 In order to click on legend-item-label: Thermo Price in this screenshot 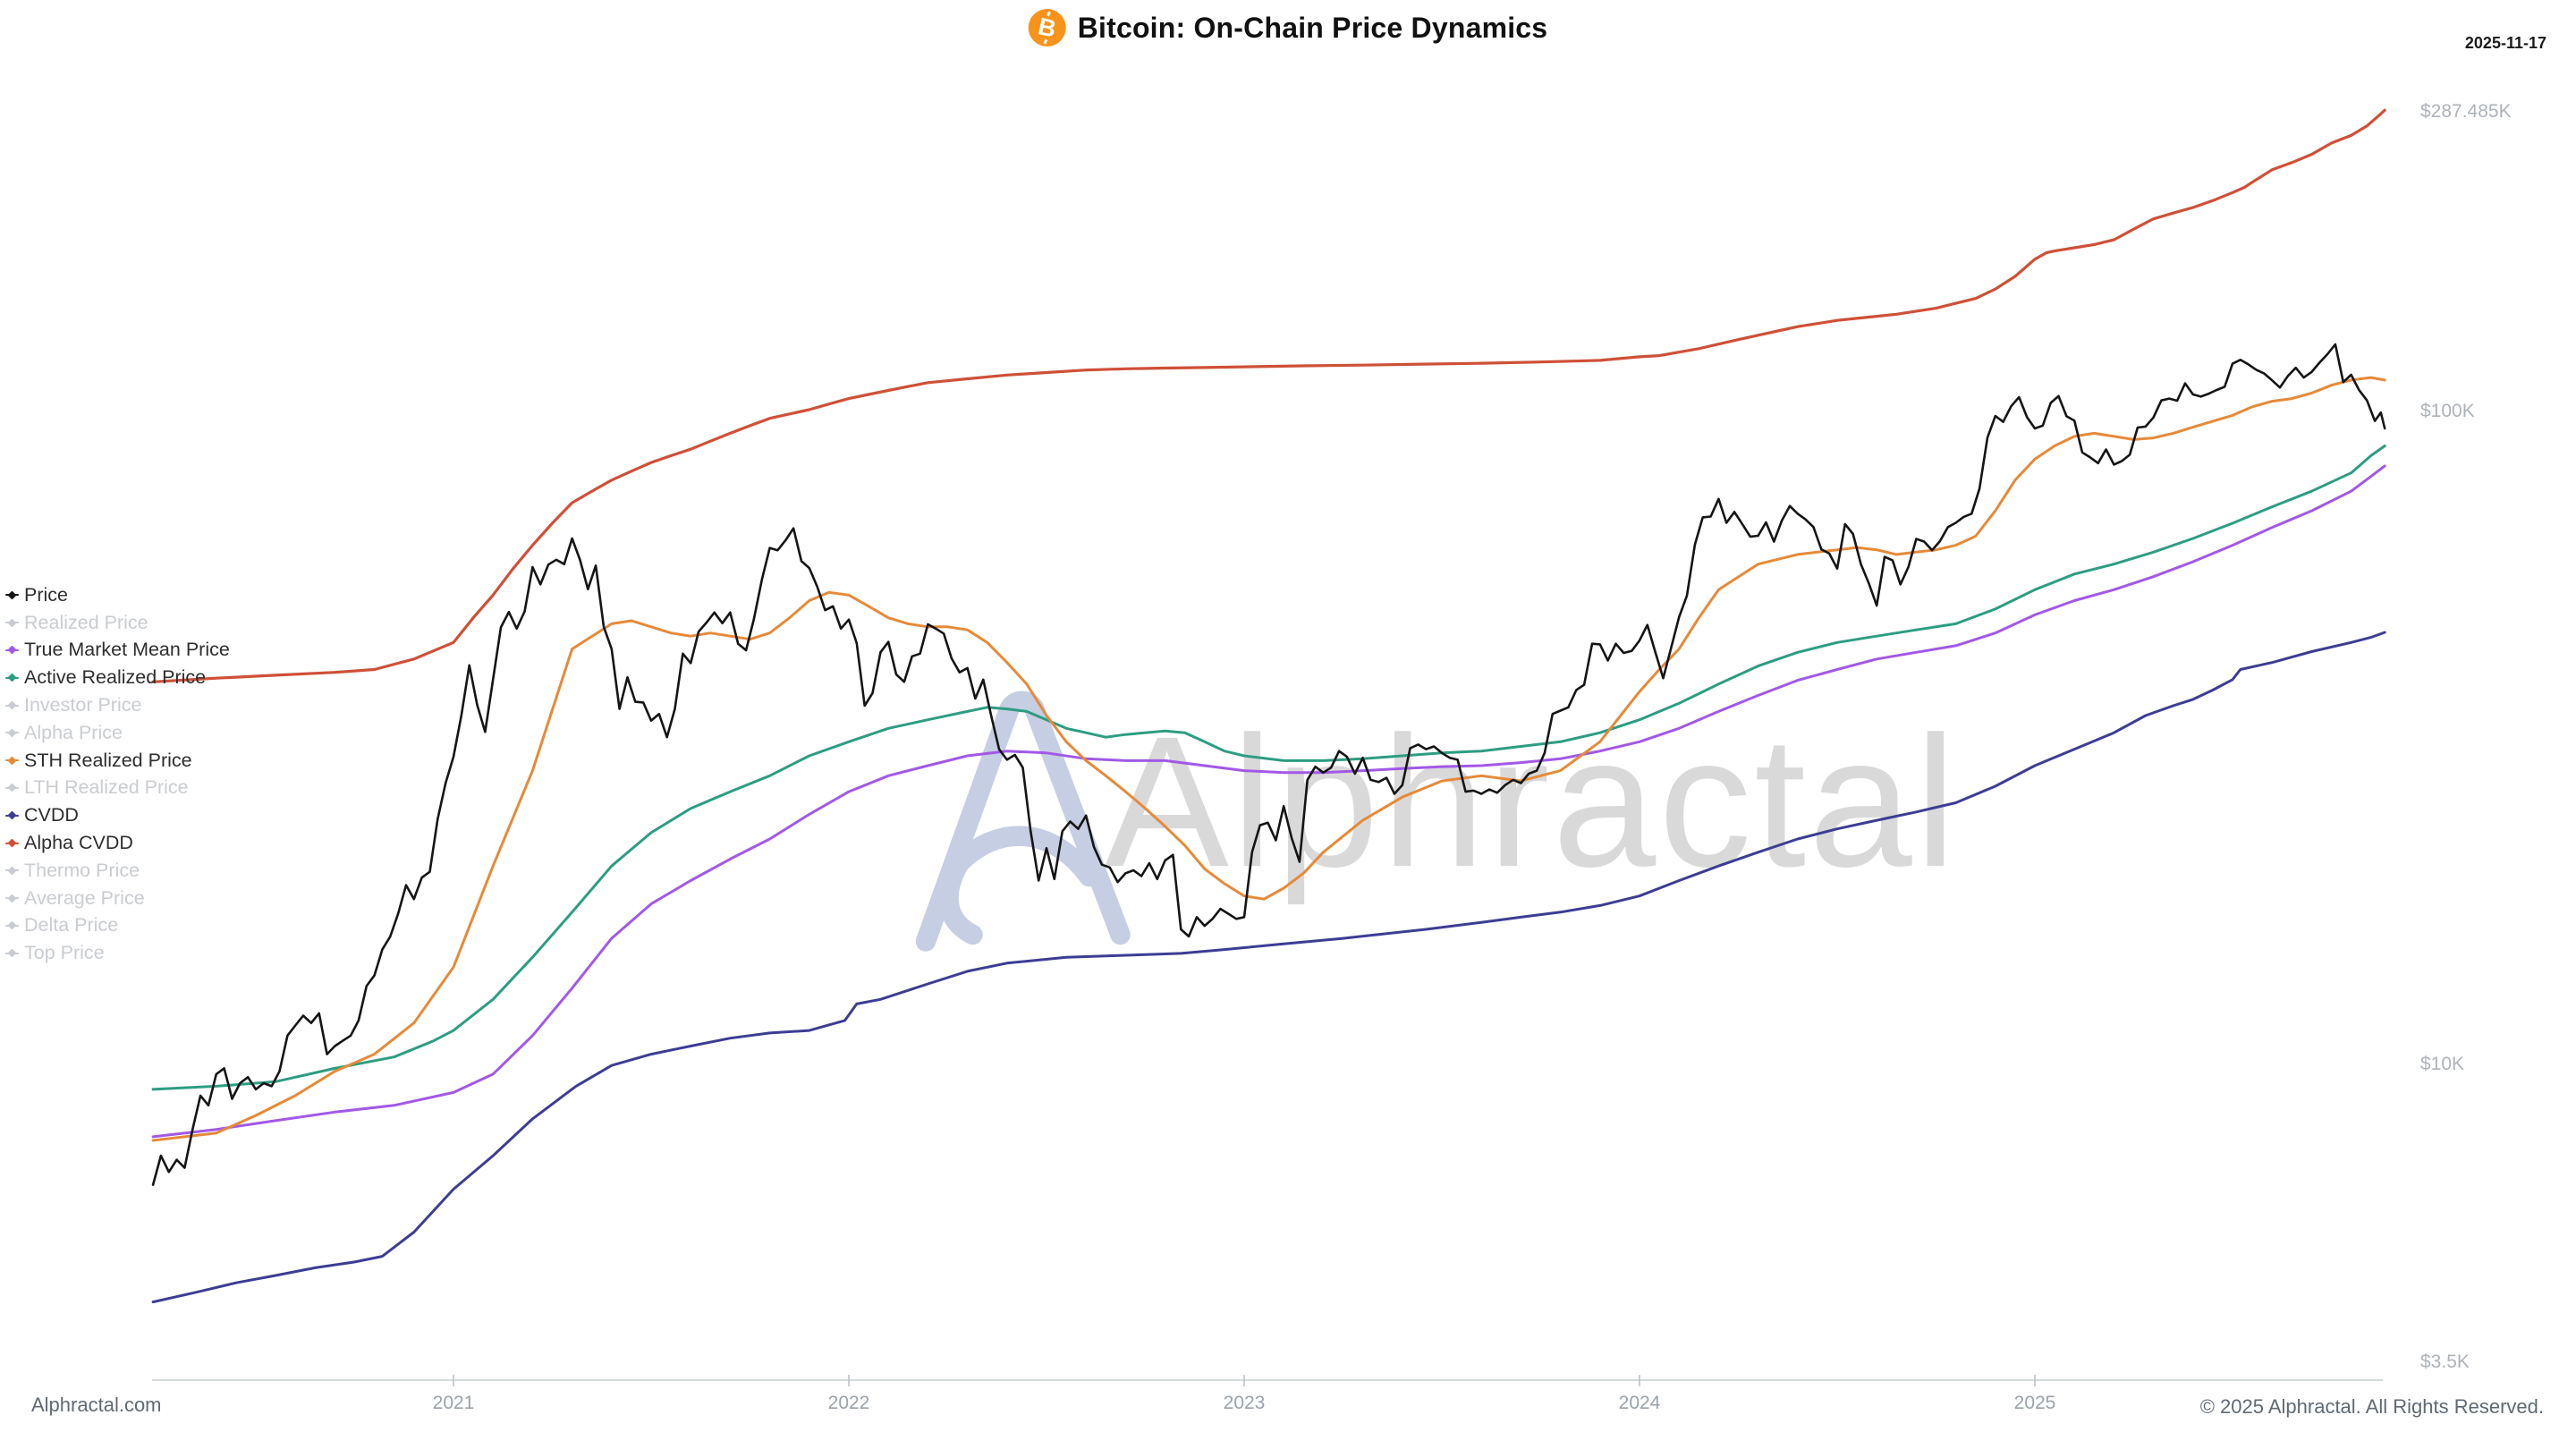, I will do `click(82, 870)`.